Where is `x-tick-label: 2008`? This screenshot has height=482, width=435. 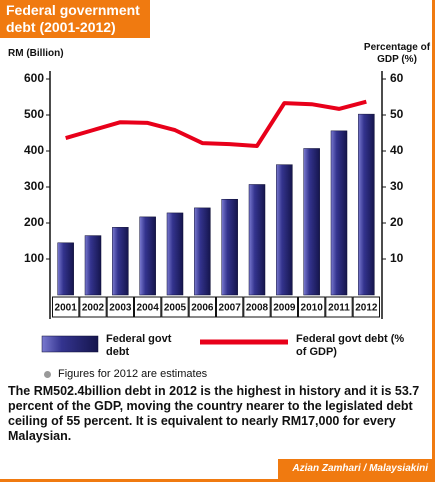 x-tick-label: 2008 is located at coordinates (257, 308).